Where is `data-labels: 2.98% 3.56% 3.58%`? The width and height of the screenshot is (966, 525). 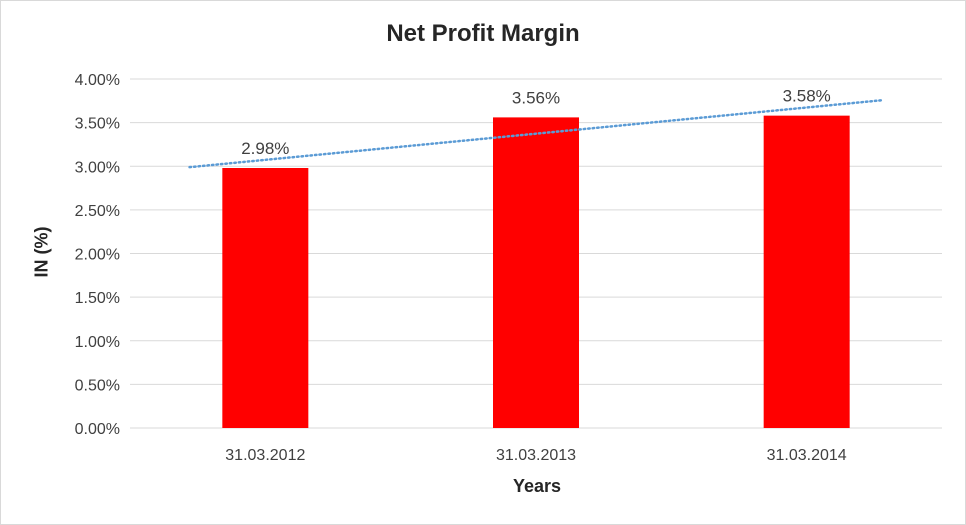 data-labels: 2.98% 3.56% 3.58% is located at coordinates (536, 122).